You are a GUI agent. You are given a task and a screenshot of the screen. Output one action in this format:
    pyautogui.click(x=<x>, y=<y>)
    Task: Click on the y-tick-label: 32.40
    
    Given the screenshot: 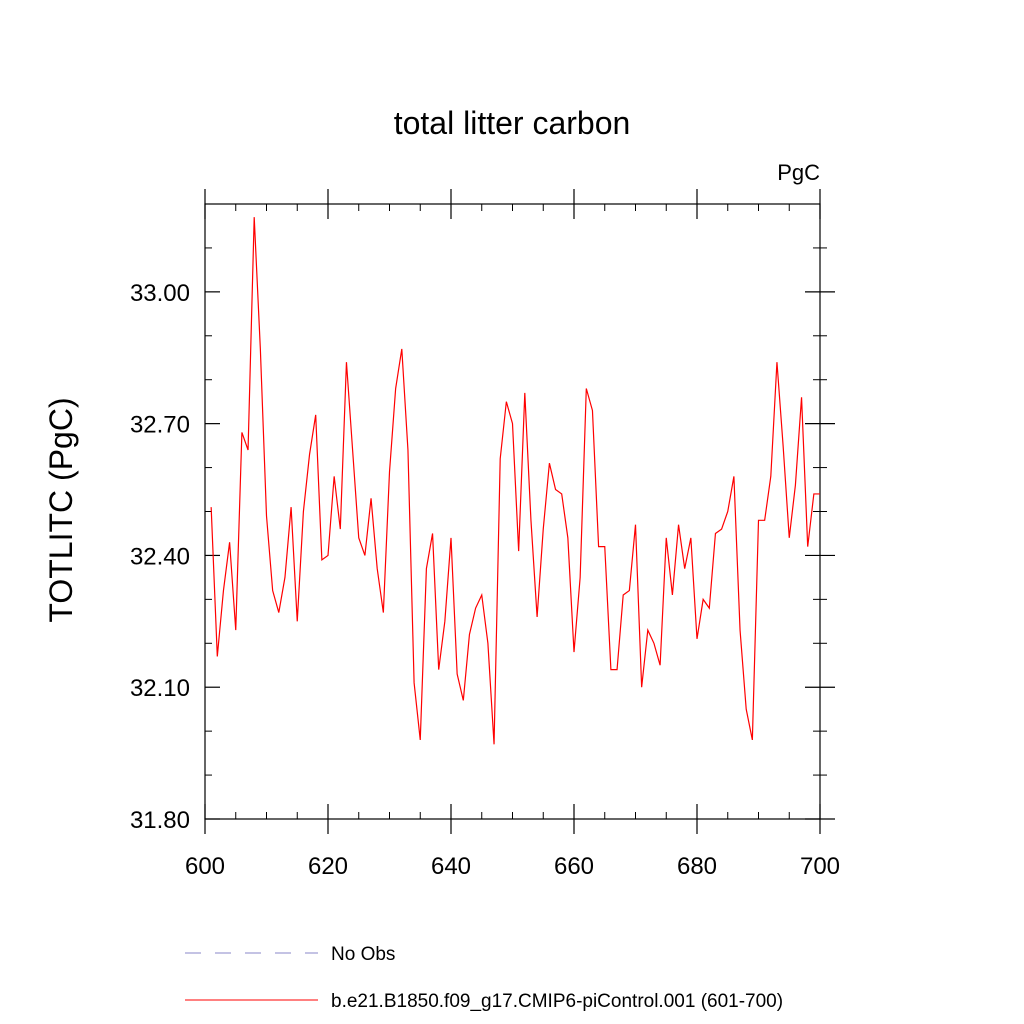 What is the action you would take?
    pyautogui.click(x=160, y=556)
    